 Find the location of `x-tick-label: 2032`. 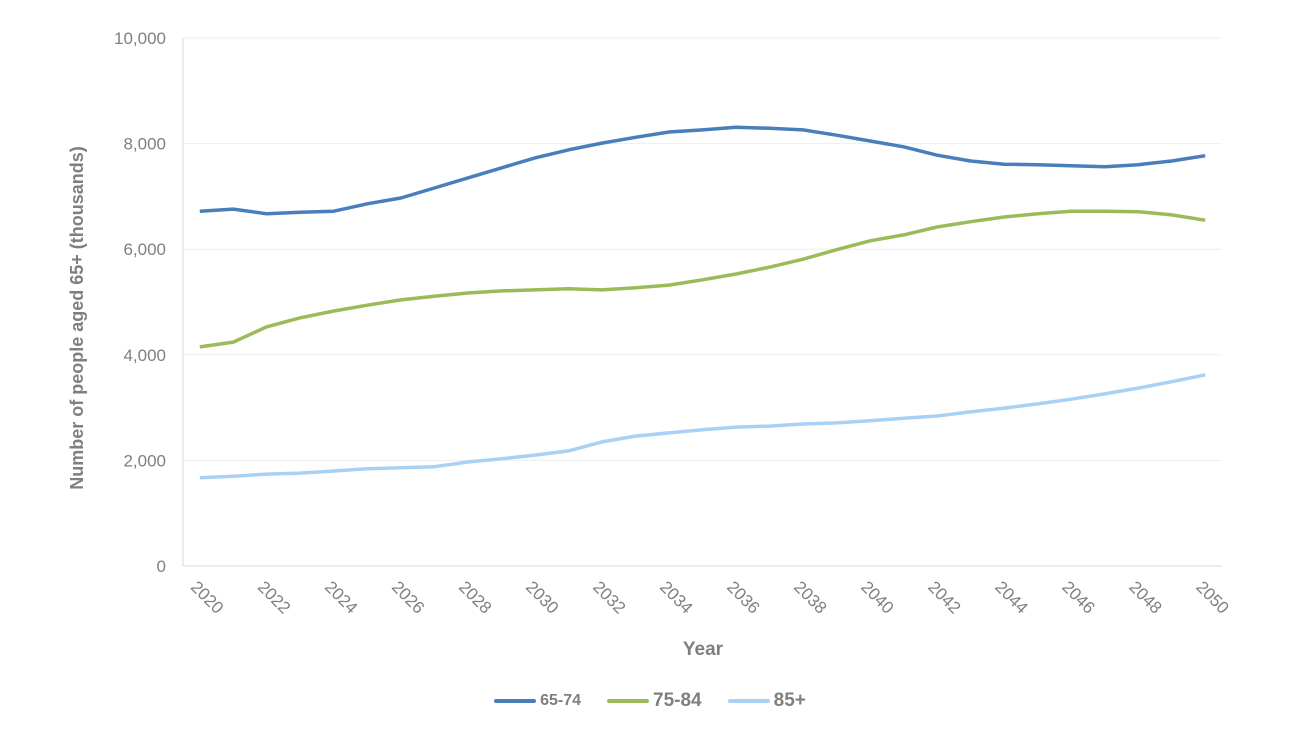

x-tick-label: 2032 is located at coordinates (609, 597).